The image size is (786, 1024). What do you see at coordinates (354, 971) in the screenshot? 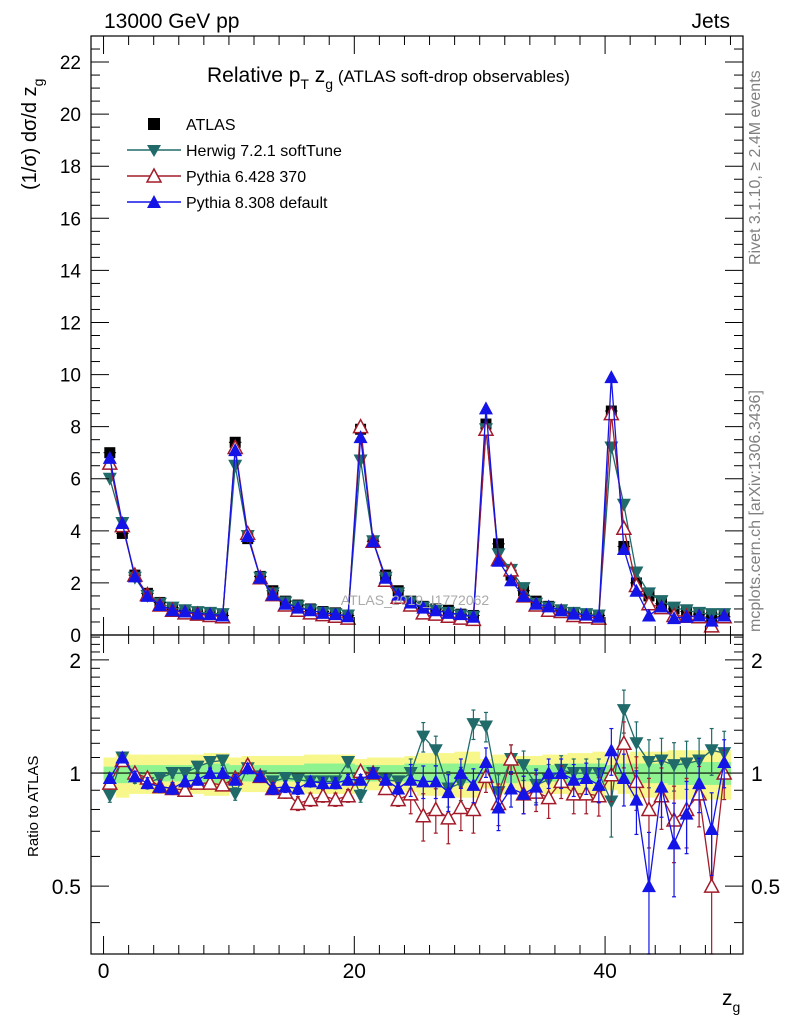
I see `x-tick-label: 20` at bounding box center [354, 971].